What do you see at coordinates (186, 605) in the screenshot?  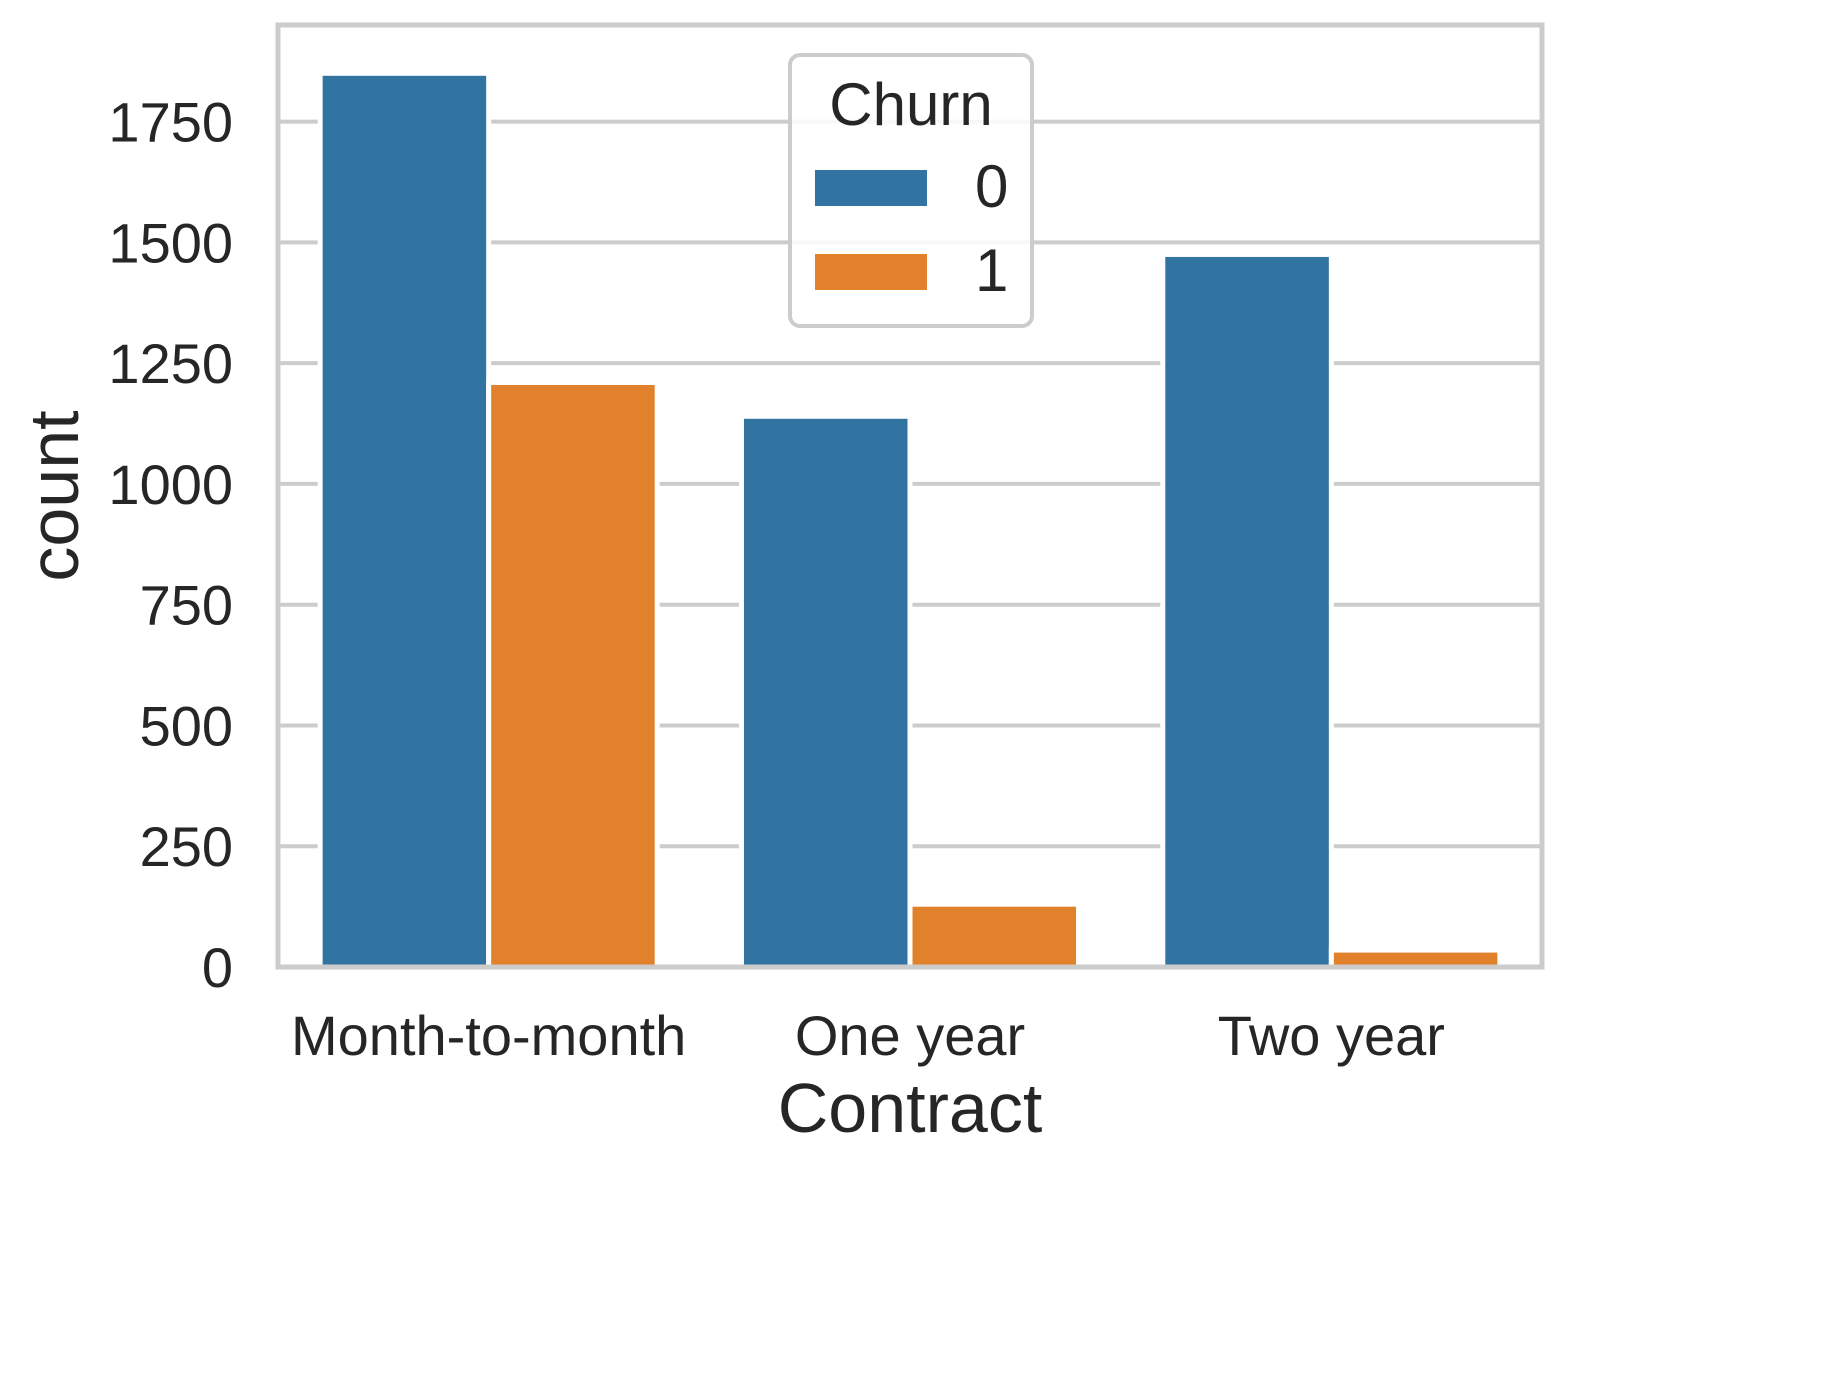 I see `y-tick-label: 750` at bounding box center [186, 605].